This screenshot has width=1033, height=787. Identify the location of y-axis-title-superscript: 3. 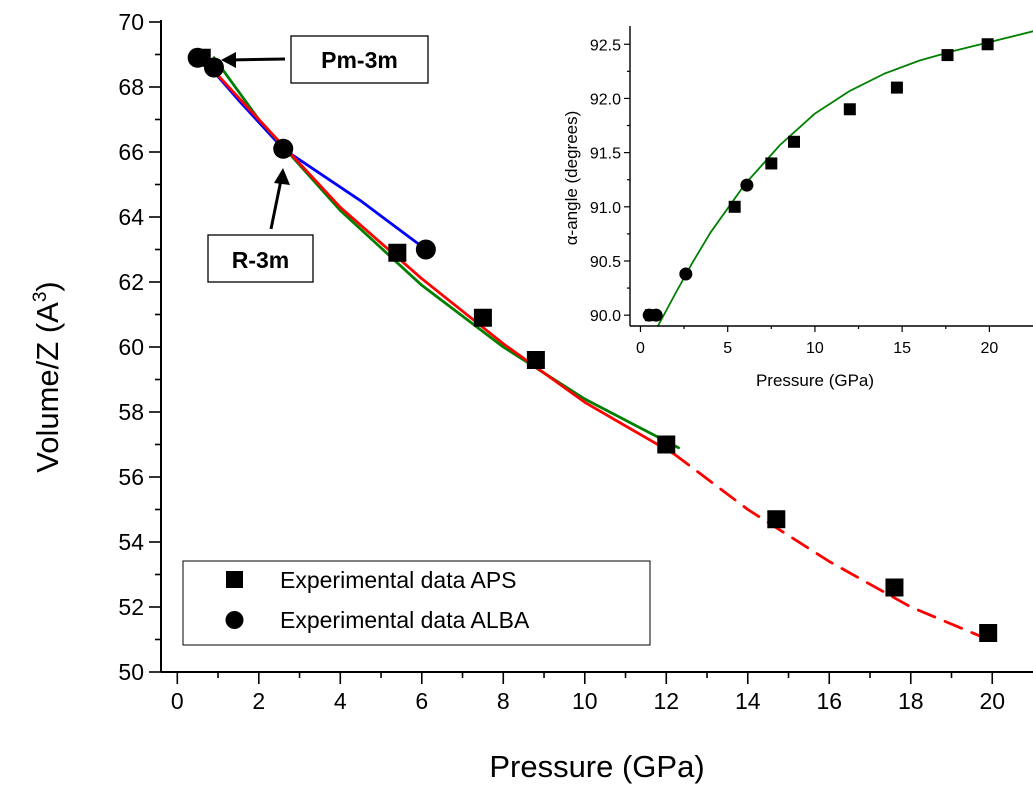
(40, 297).